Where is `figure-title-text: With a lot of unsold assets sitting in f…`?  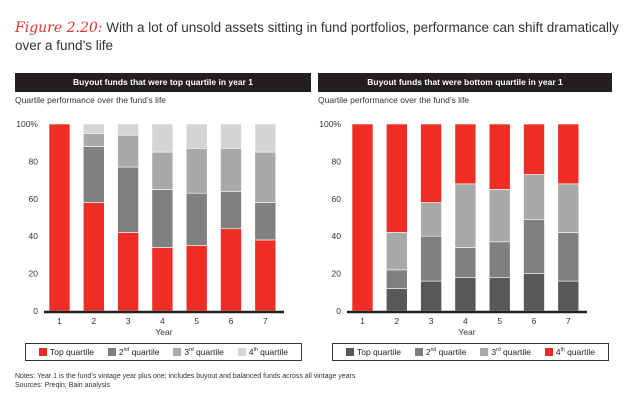
figure-title-text: With a lot of unsold assets sitting in f… is located at coordinates (317, 36).